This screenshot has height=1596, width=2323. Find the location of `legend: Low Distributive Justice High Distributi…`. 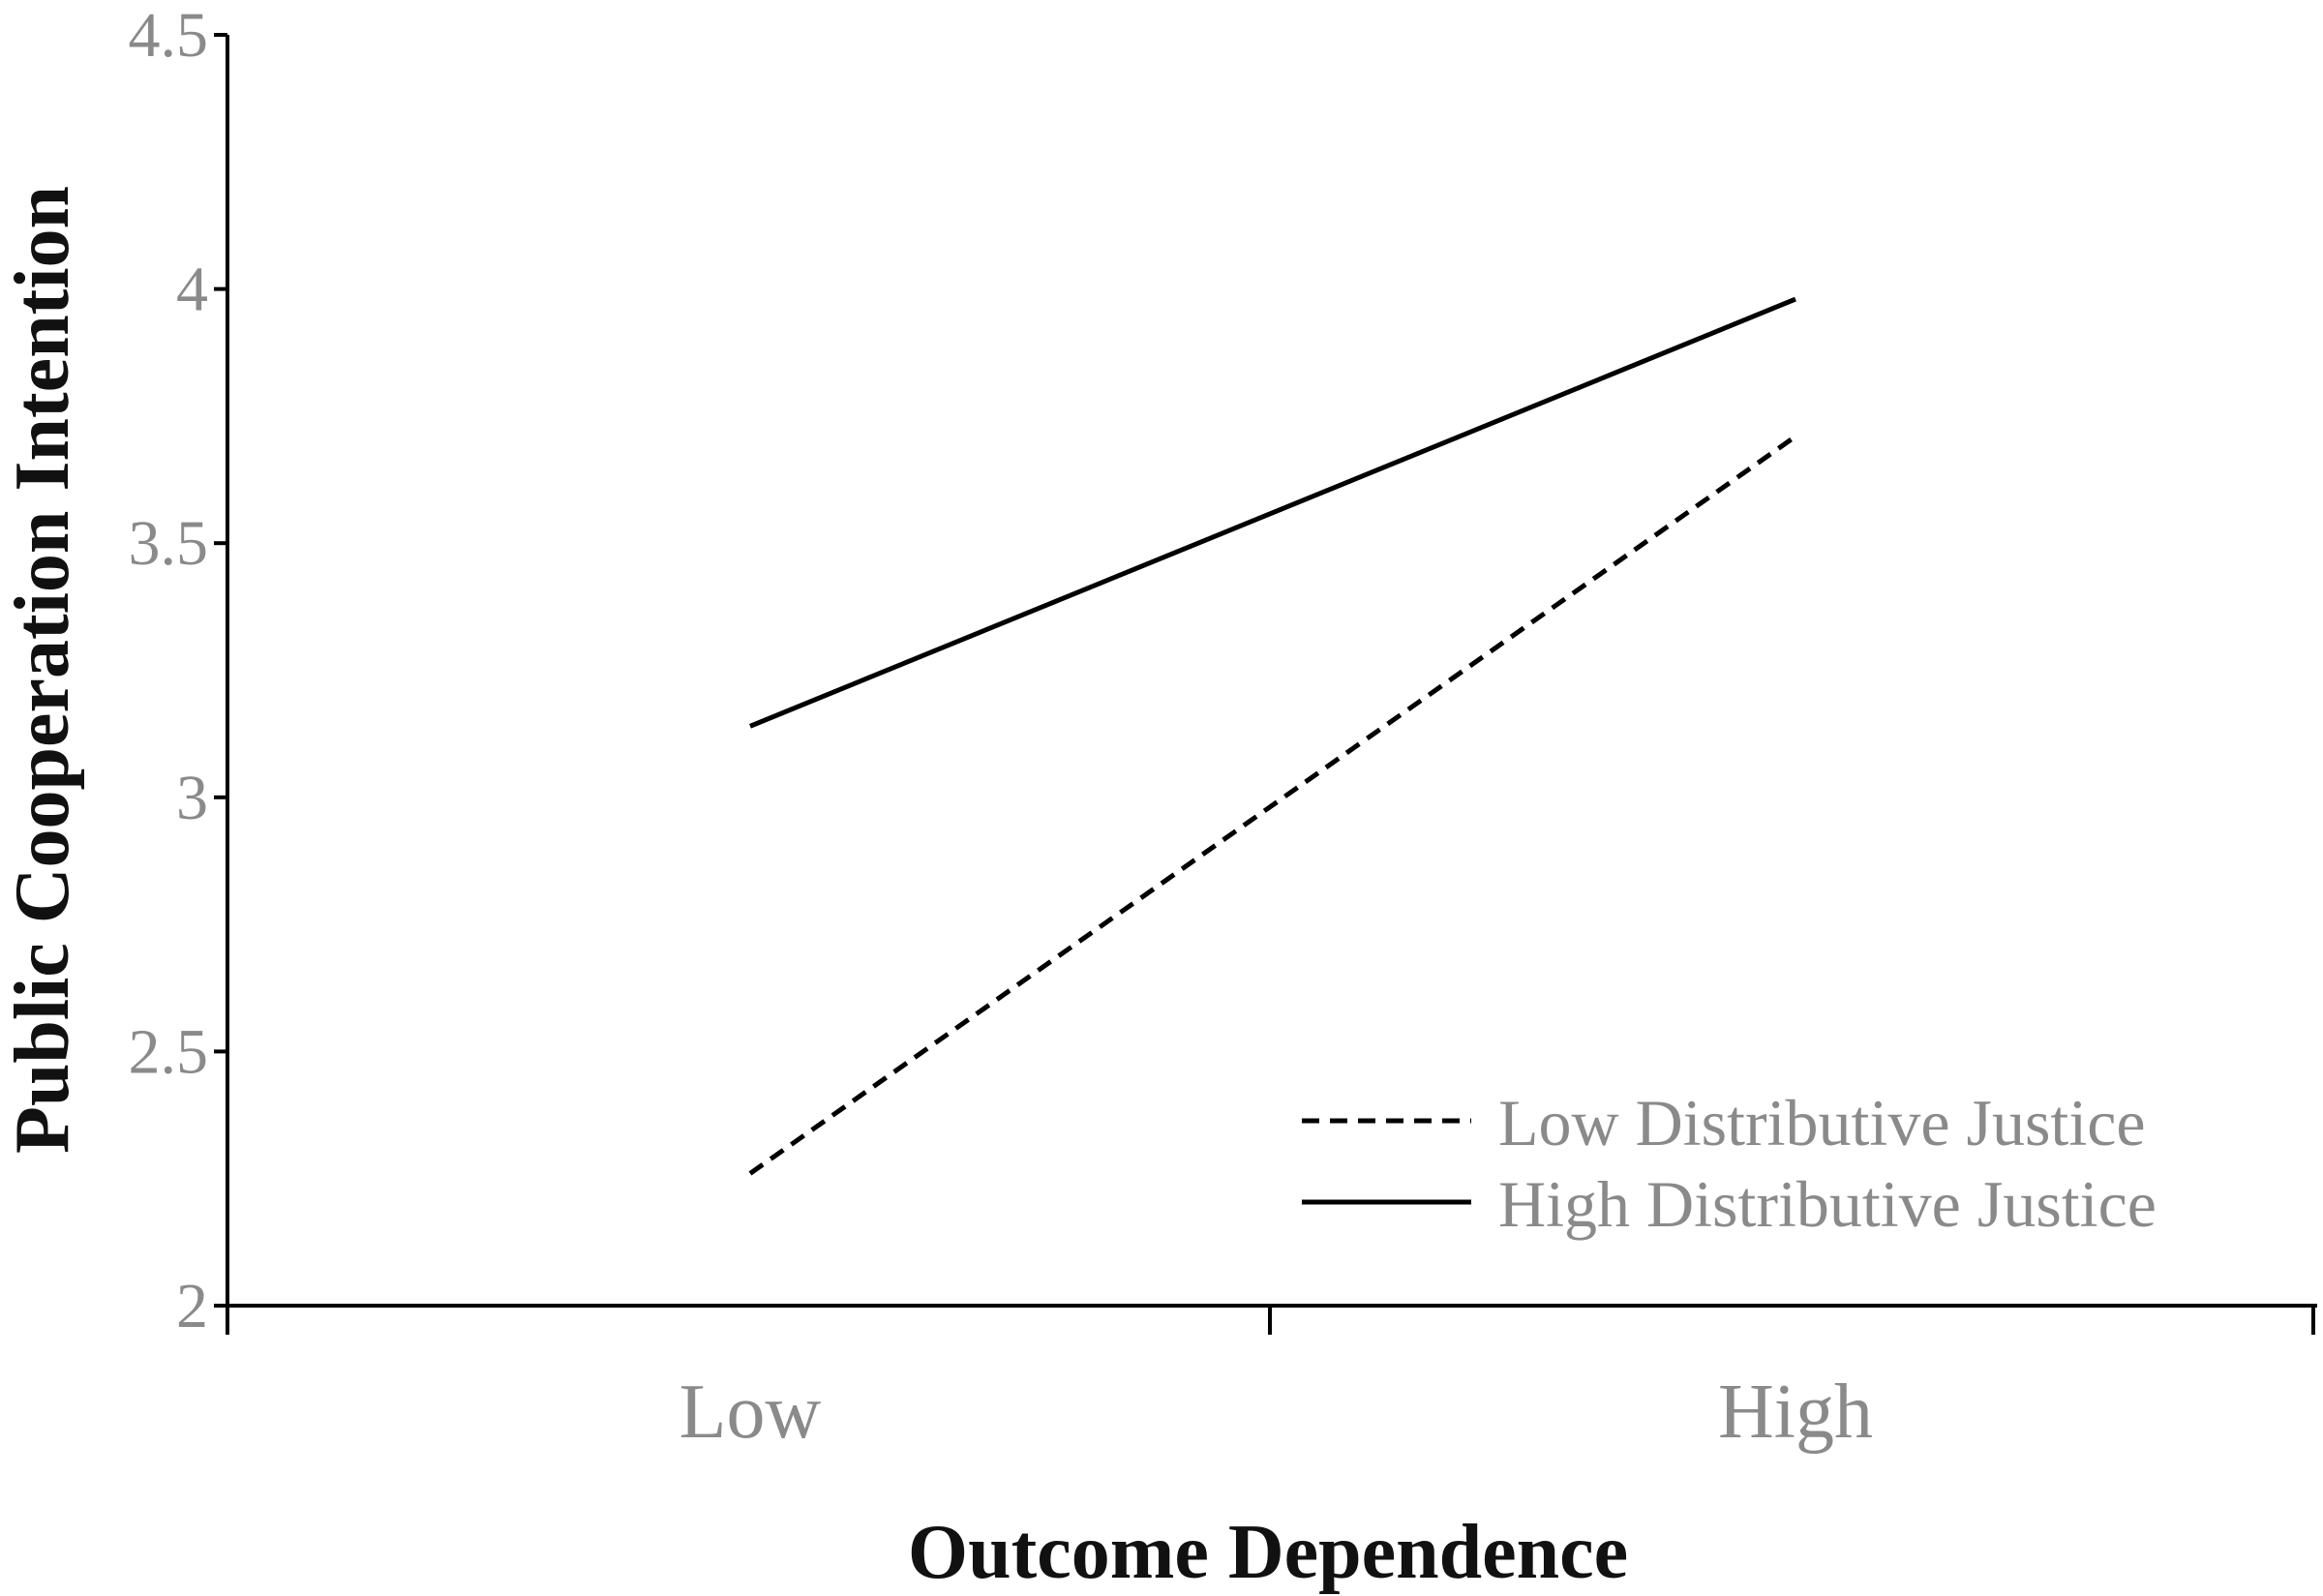

legend: Low Distributive Justice High Distributi… is located at coordinates (1730, 1163).